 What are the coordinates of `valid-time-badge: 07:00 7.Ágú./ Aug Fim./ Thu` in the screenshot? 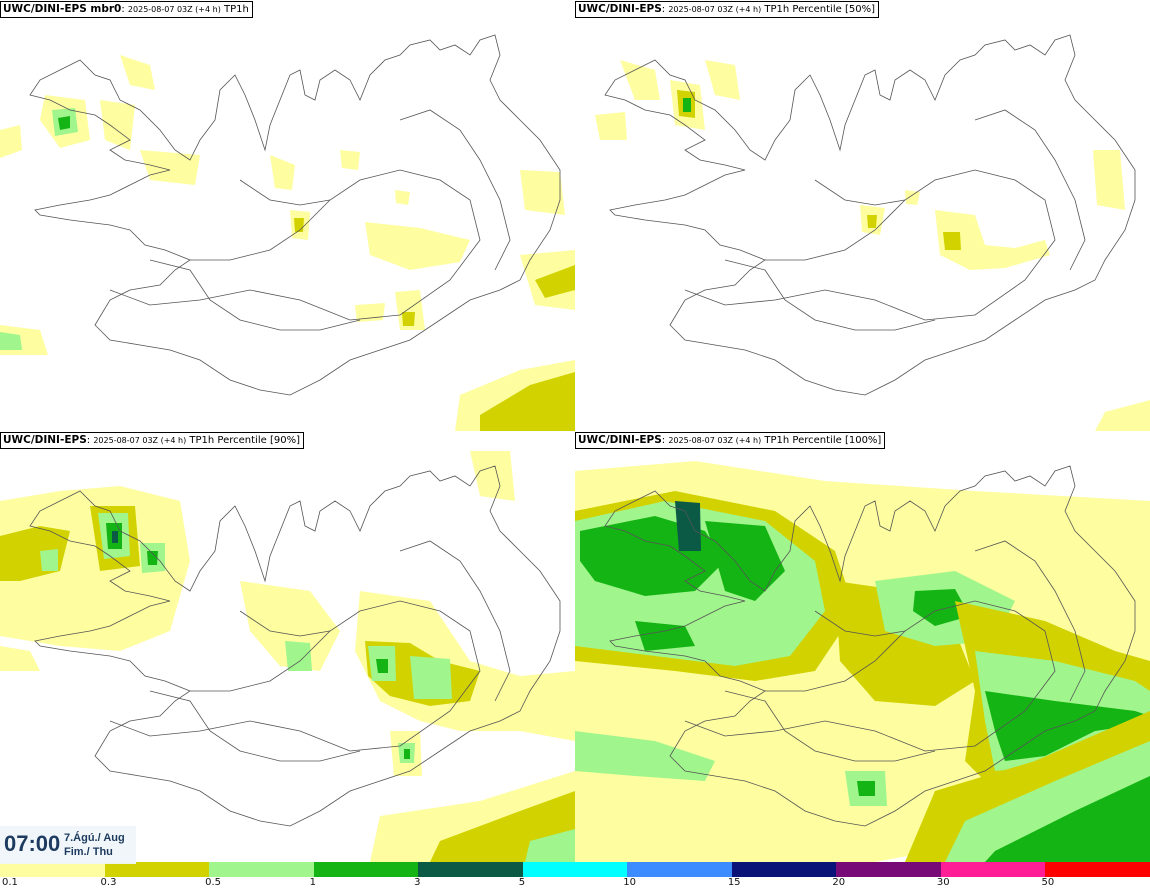 It's located at (68, 845).